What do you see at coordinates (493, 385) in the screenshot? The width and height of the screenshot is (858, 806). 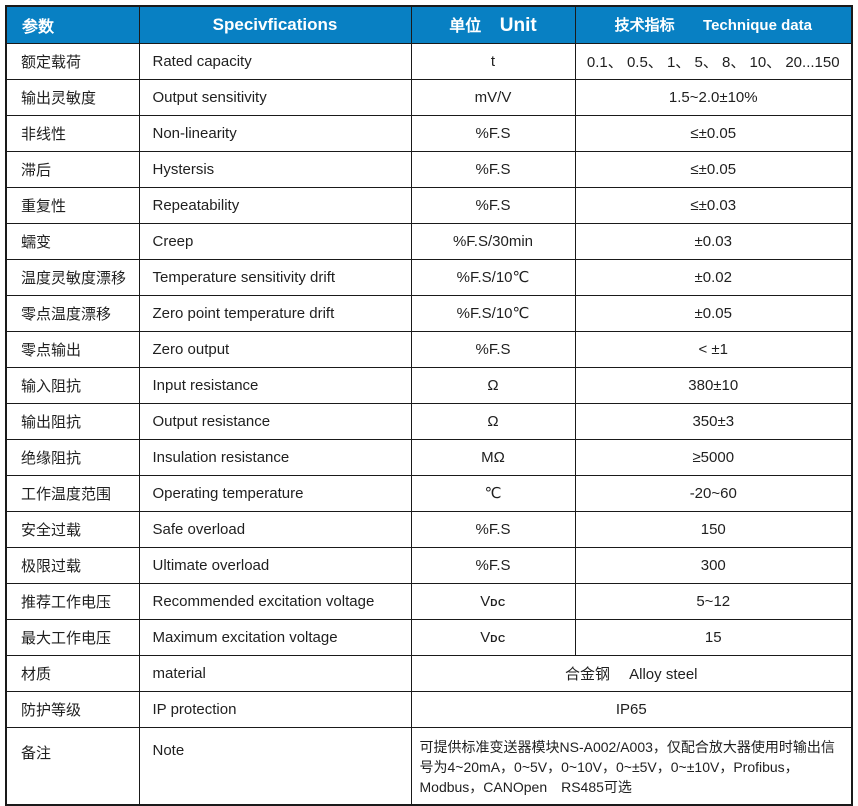 I see `unit-text: Ω` at bounding box center [493, 385].